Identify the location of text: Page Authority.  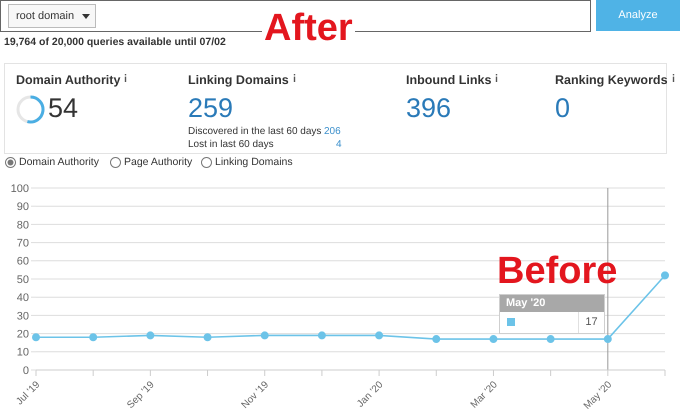
(158, 162).